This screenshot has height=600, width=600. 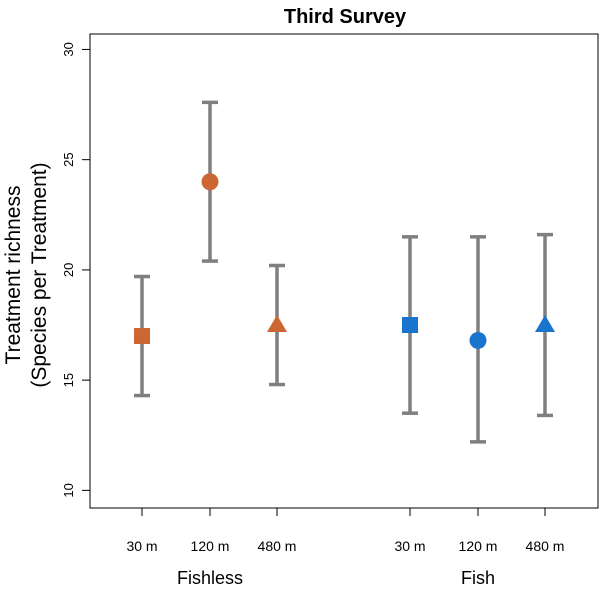 I want to click on group-label: Fishless, so click(x=210, y=578).